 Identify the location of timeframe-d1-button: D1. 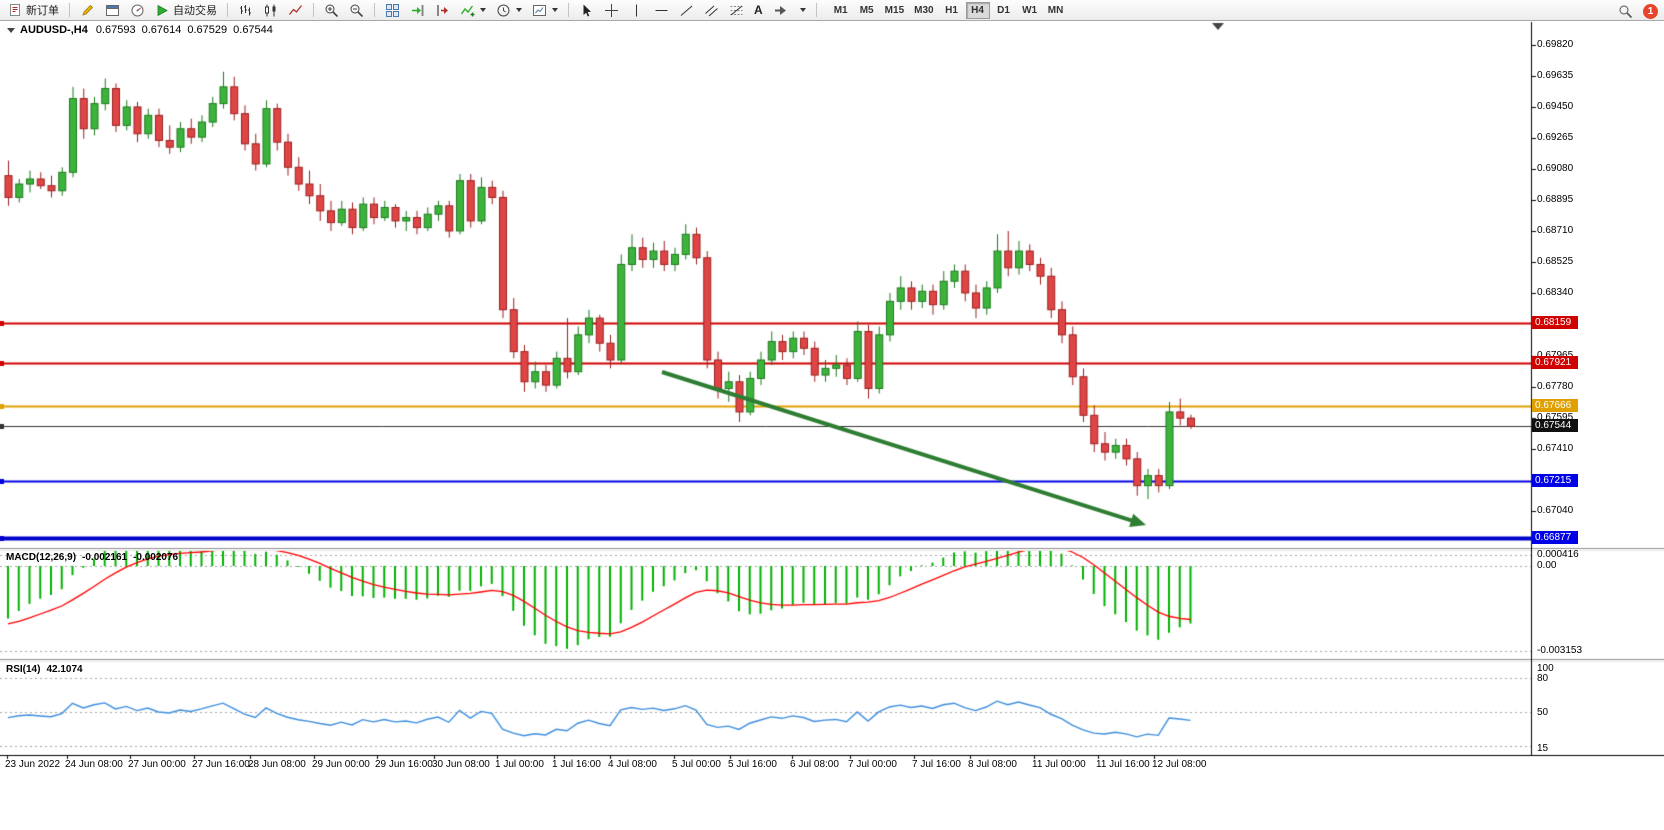
(1004, 10).